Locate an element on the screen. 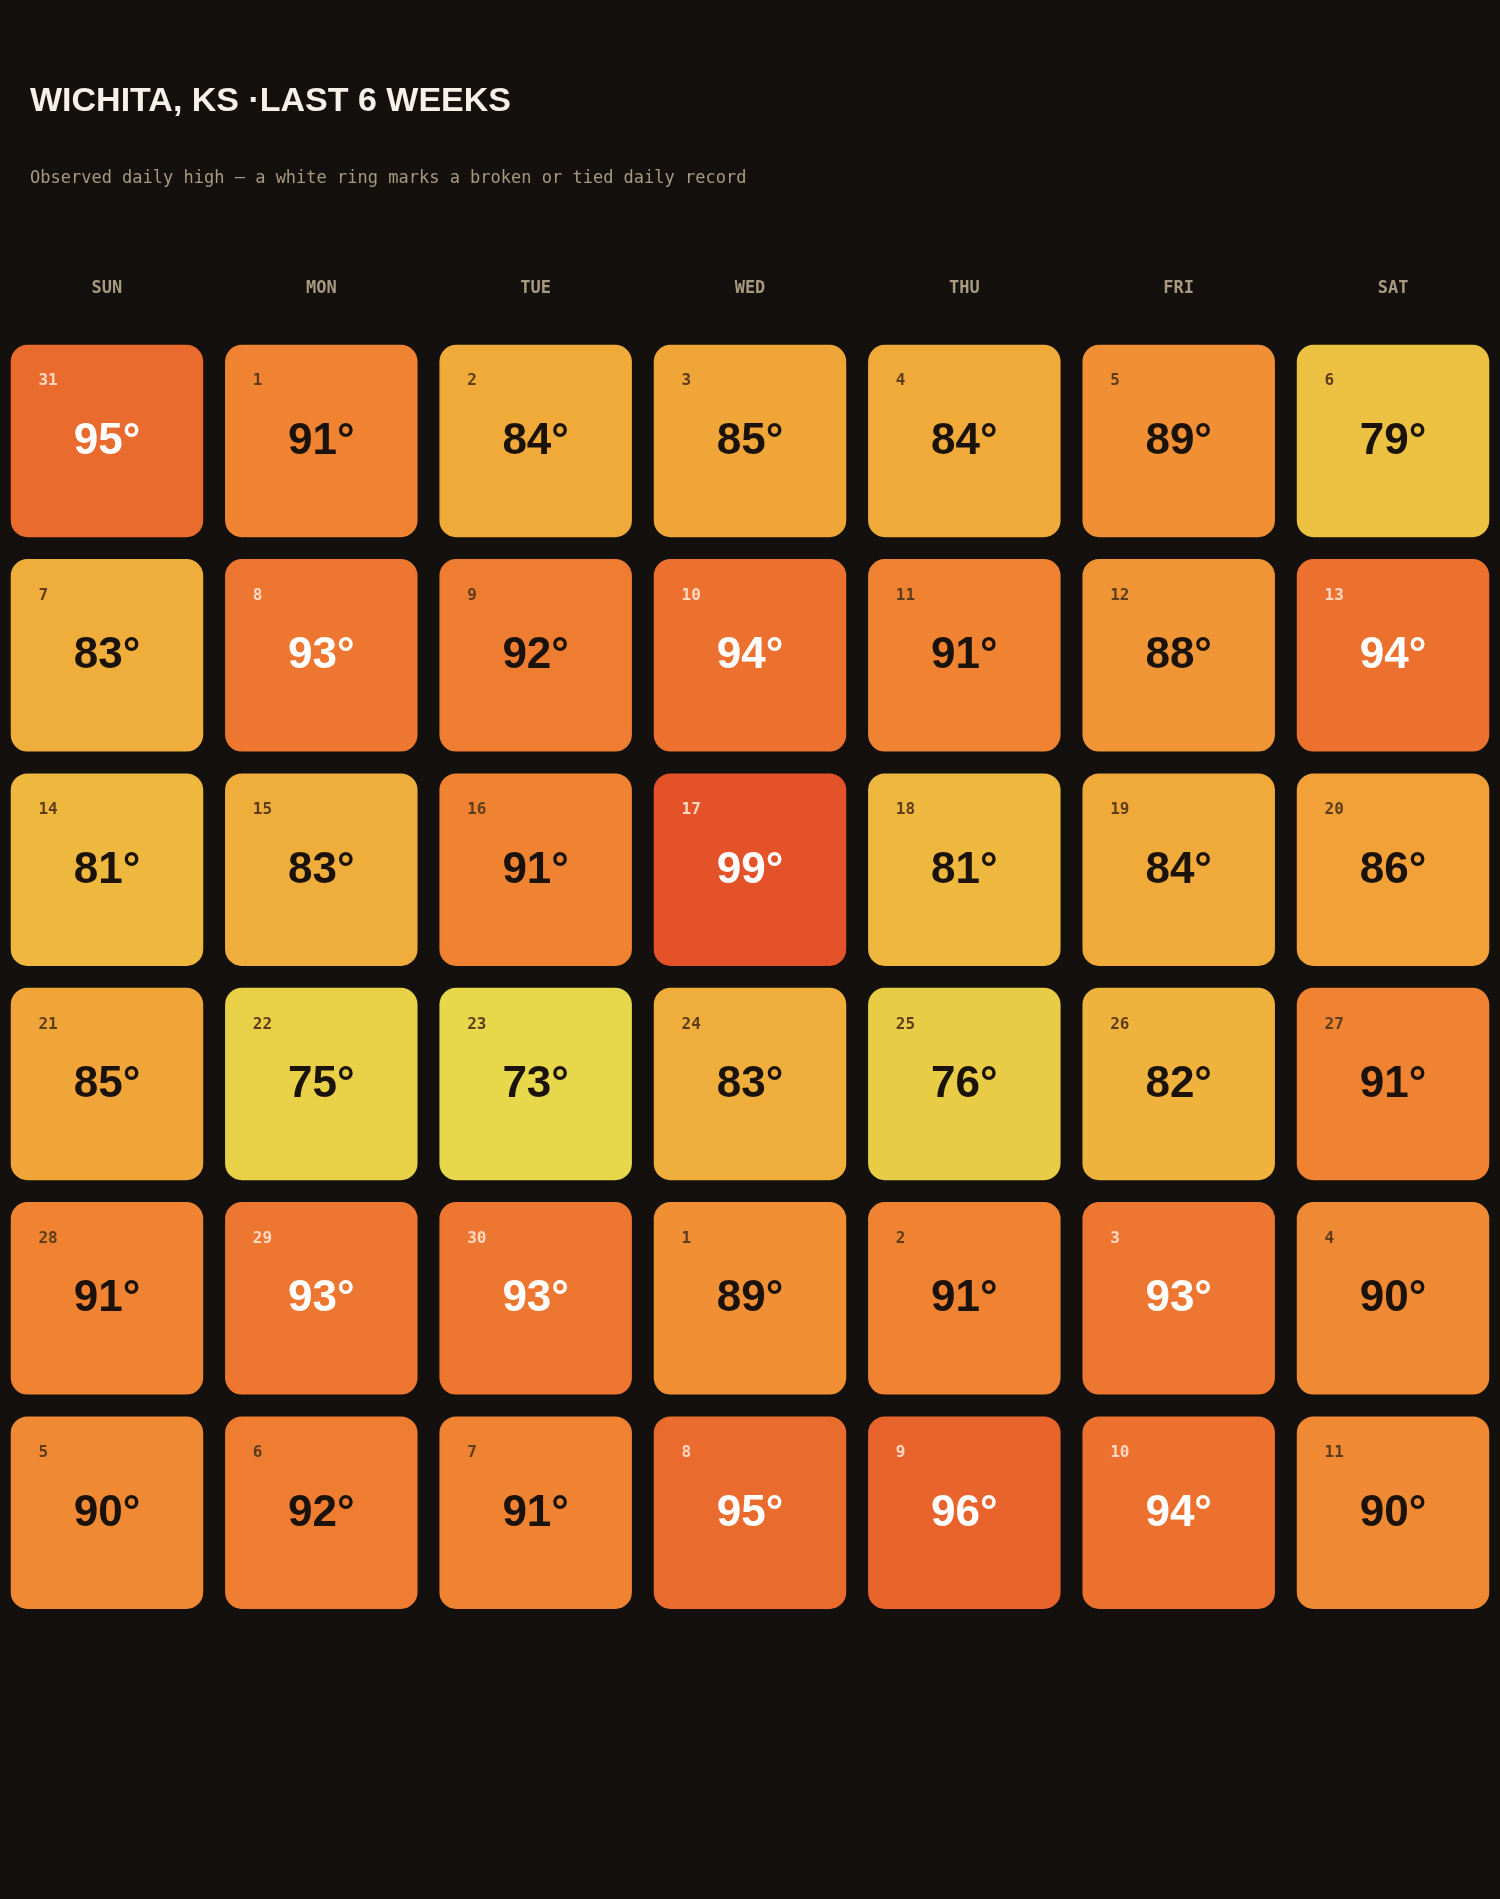  annotation: 27 is located at coordinates (1334, 1023).